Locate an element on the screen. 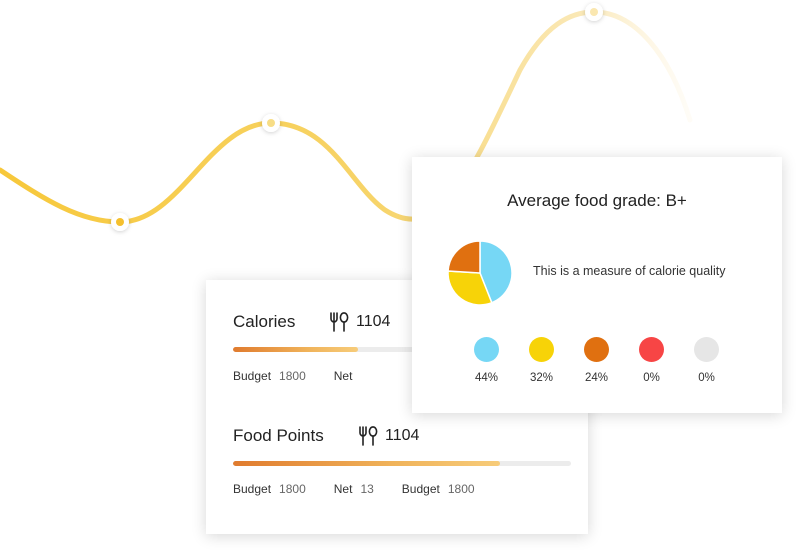 The height and width of the screenshot is (556, 796). food-points-title: Food Points is located at coordinates (278, 435).